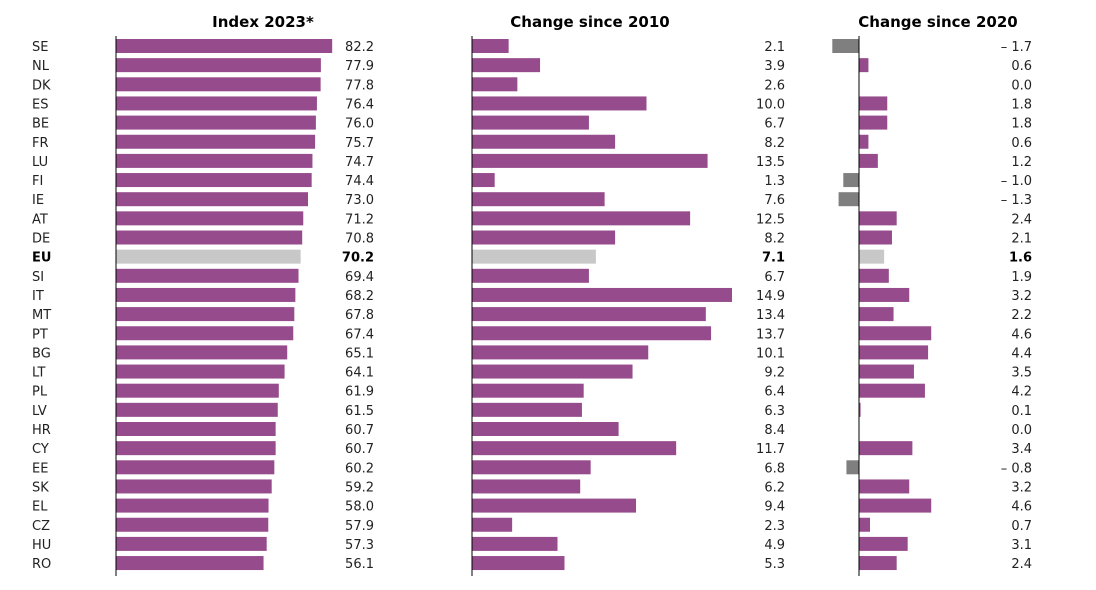  Describe the element at coordinates (873, 122) in the screenshot. I see `bar-change-2020-be` at that location.